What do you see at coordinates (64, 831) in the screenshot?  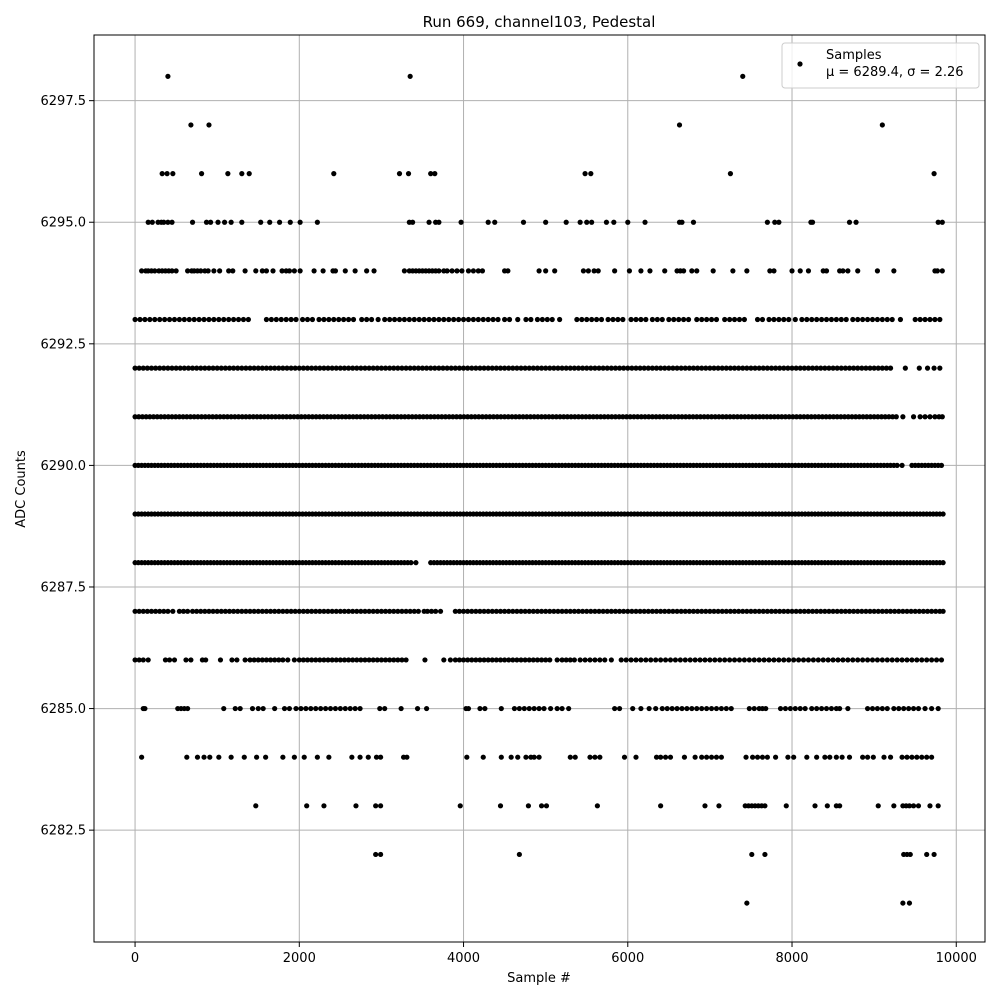 I see `y-tick-label: 6282.5` at bounding box center [64, 831].